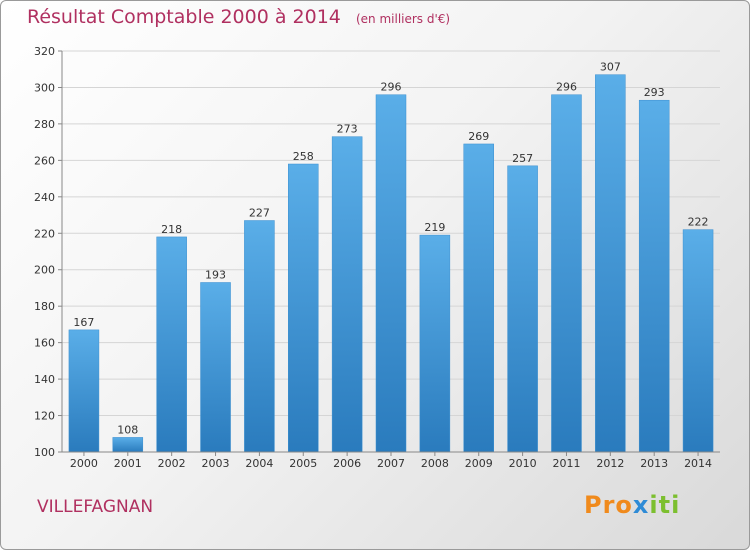 Image resolution: width=750 pixels, height=550 pixels. I want to click on x-tick-label: 2000, so click(84, 463).